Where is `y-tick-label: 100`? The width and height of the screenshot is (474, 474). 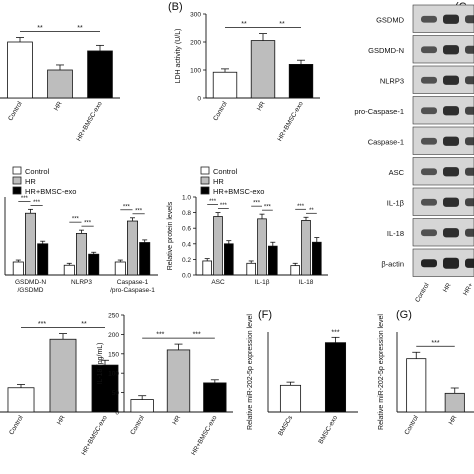
y-tick-label: 100 is located at coordinates (195, 71).